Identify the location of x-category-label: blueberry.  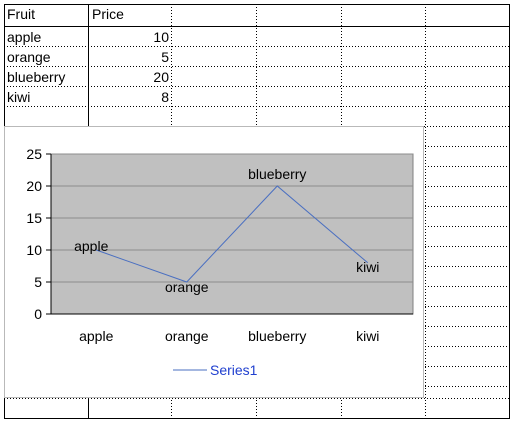
(277, 336).